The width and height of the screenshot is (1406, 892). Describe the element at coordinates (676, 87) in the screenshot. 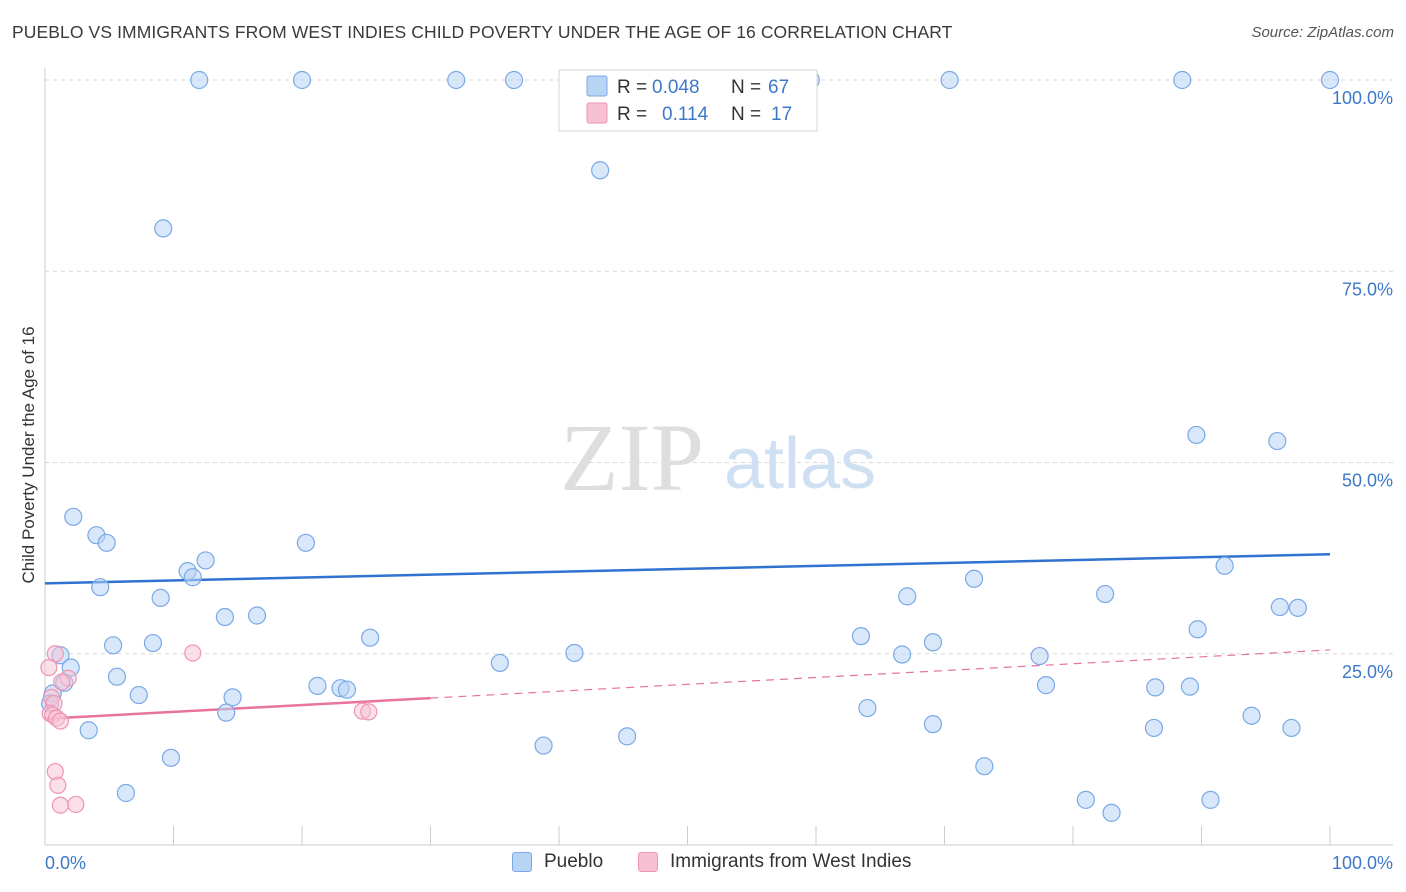

I see `legend-r-value-pueblo: 0.048` at that location.